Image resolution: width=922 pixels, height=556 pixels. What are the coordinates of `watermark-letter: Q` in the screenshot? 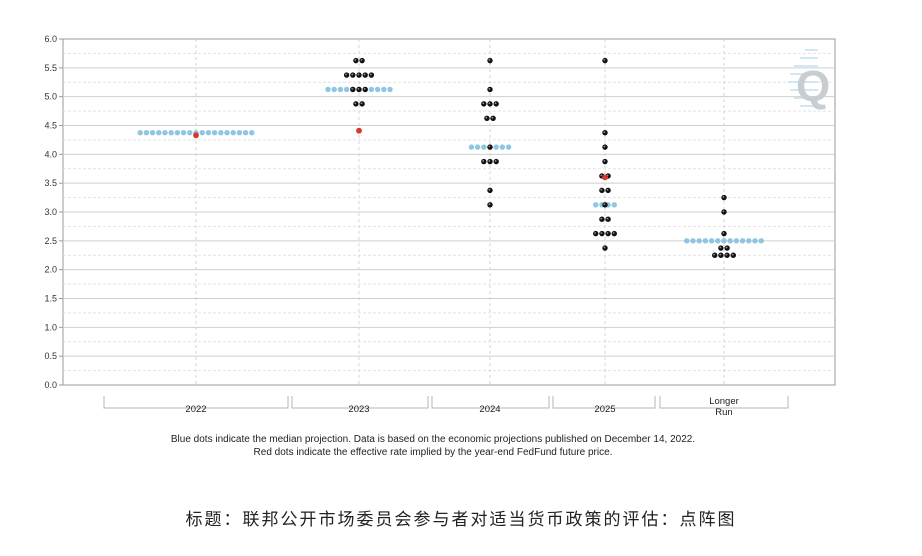 It's located at (813, 86).